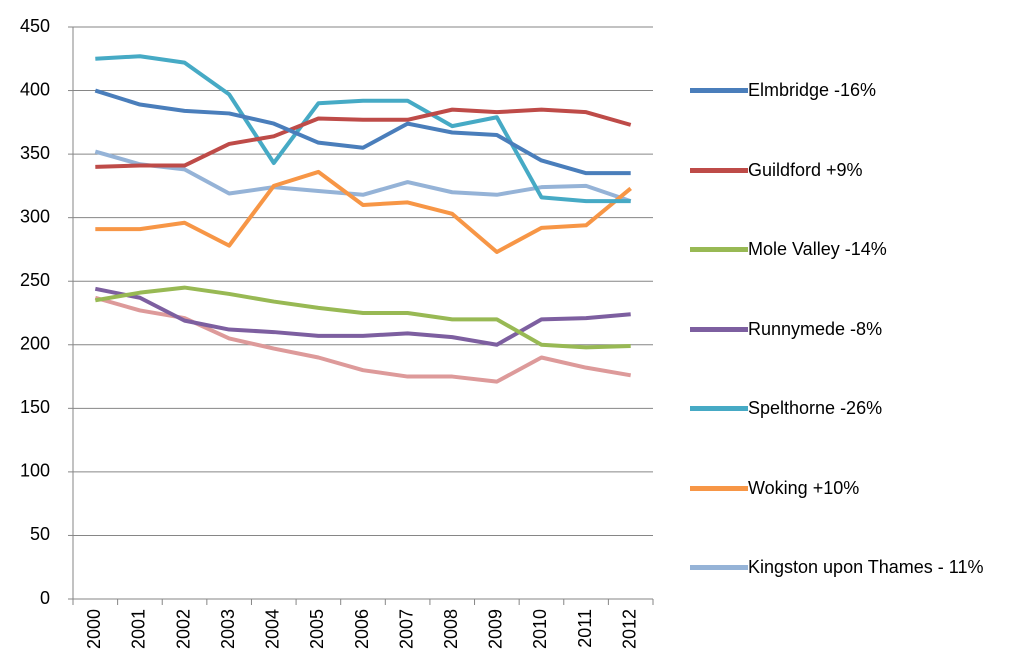  I want to click on y-tick-label: 0, so click(45, 598).